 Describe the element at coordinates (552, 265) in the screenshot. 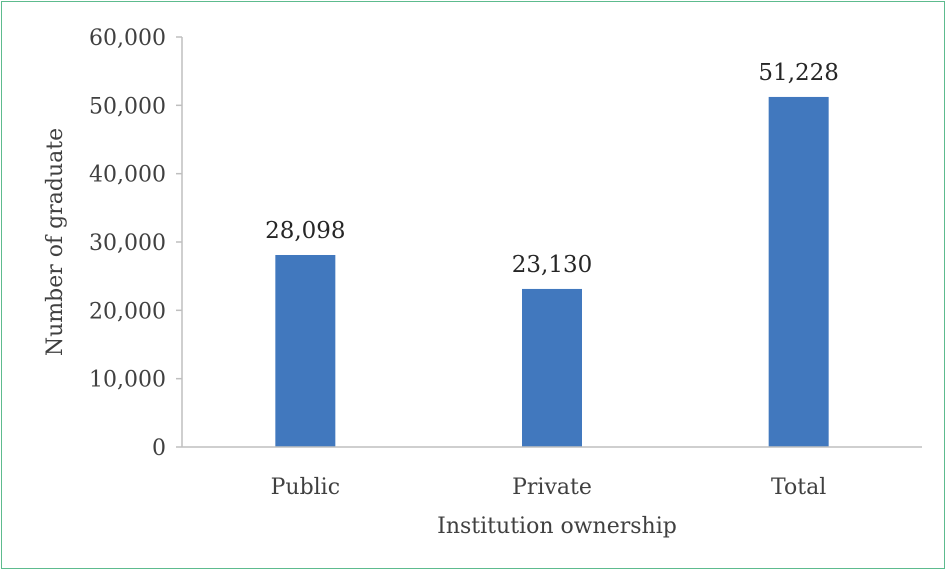

I see `data-label-private: 23,130` at that location.